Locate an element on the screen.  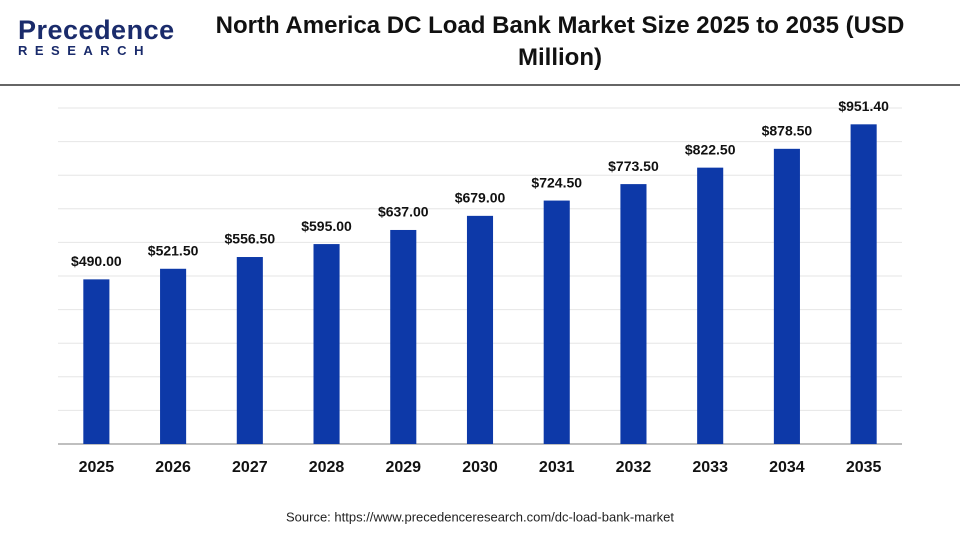
x-tick-label: 2031 is located at coordinates (557, 467).